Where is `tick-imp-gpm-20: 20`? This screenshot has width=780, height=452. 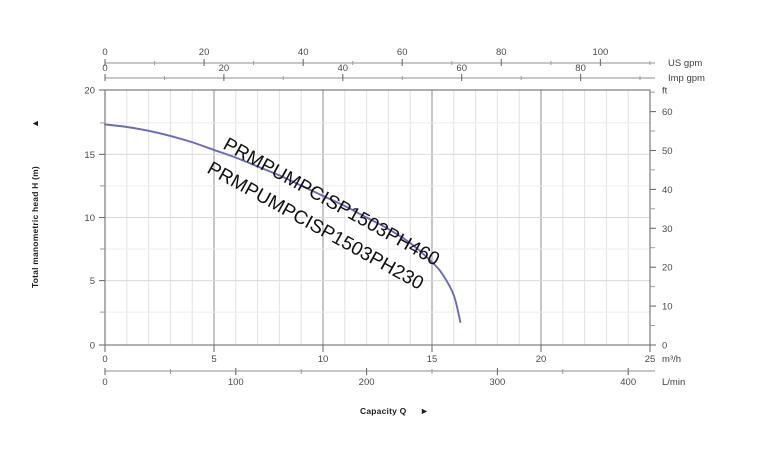
tick-imp-gpm-20: 20 is located at coordinates (224, 68).